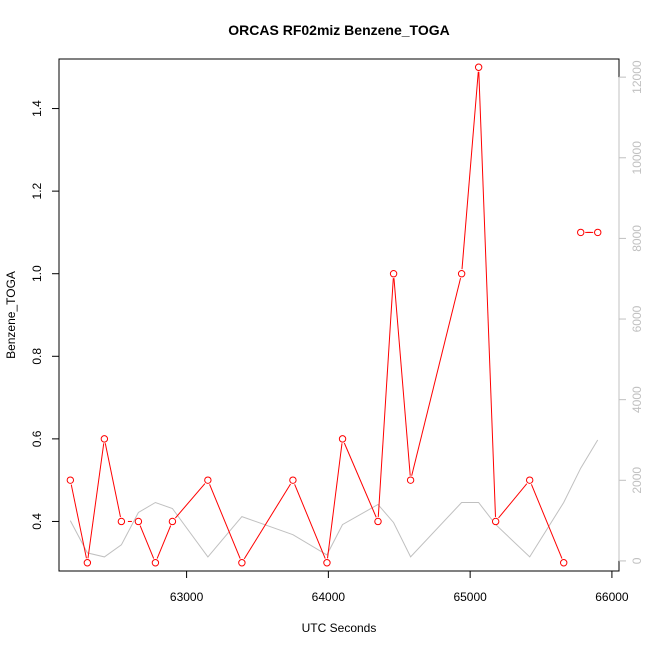 The image size is (650, 650). What do you see at coordinates (329, 597) in the screenshot?
I see `x-tick-label: 64000` at bounding box center [329, 597].